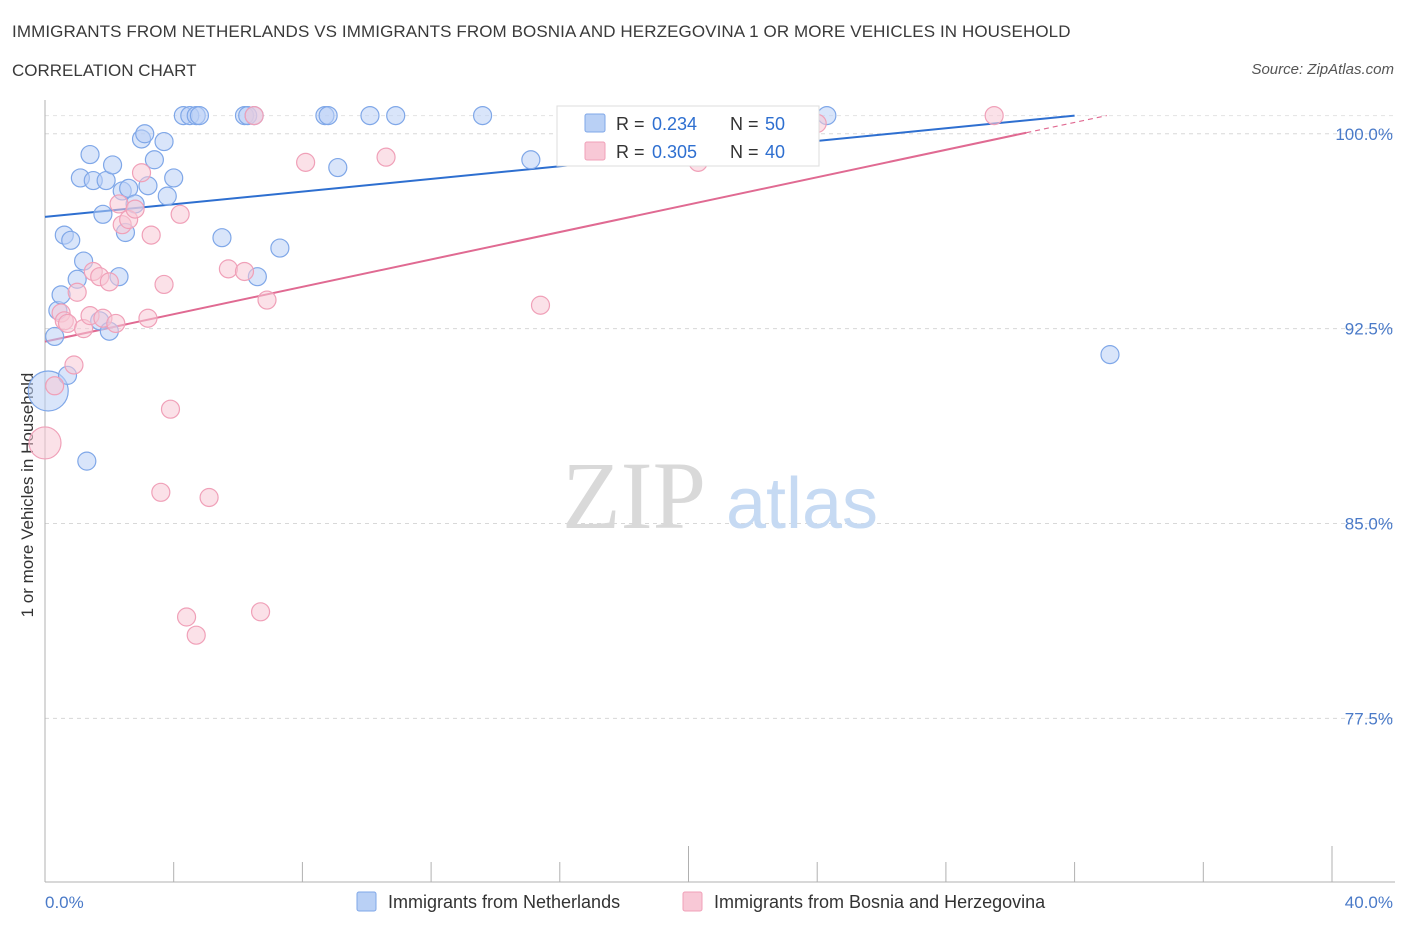 The height and width of the screenshot is (930, 1406). Describe the element at coordinates (595, 151) in the screenshot. I see `legend-swatch-bosnia` at that location.